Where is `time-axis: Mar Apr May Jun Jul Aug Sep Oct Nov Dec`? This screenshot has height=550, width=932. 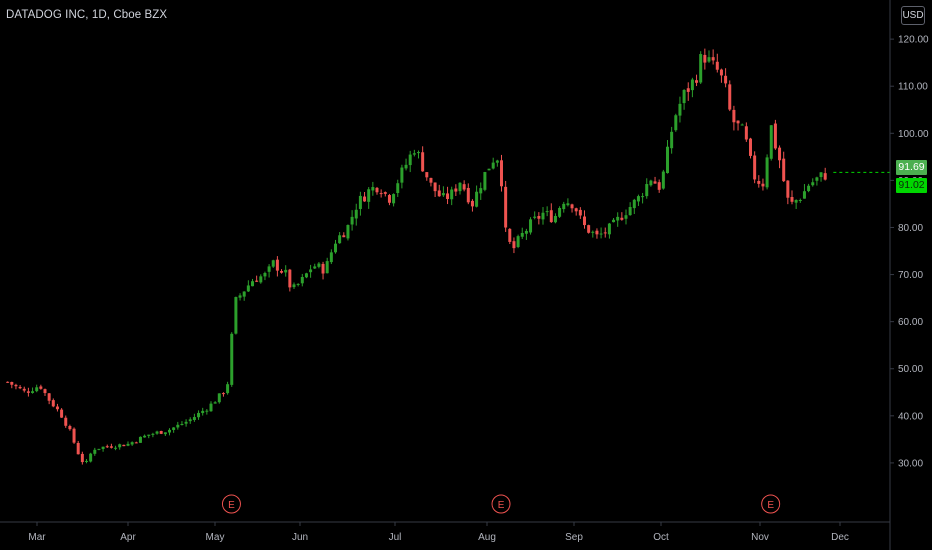 time-axis: Mar Apr May Jun Jul Aug Sep Oct Nov Dec is located at coordinates (445, 532).